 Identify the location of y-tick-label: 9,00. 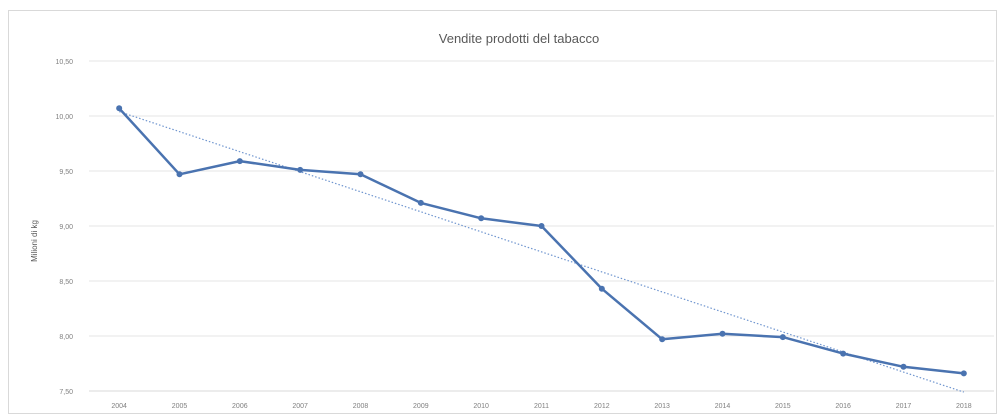
(66, 227).